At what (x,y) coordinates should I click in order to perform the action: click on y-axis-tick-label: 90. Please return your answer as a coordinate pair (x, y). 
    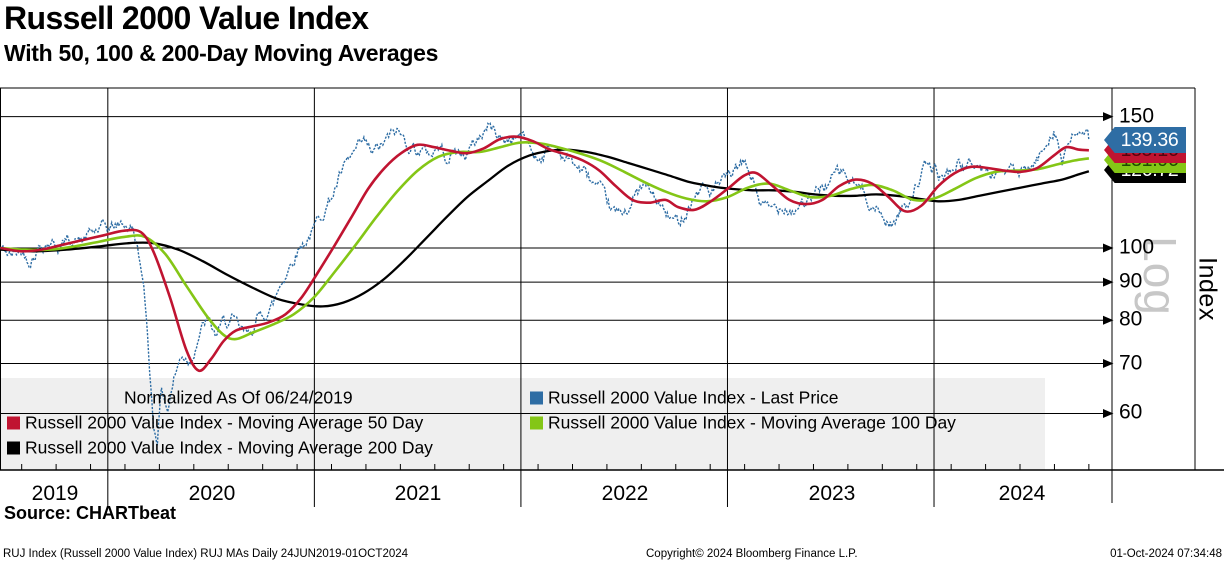
    Looking at the image, I should click on (1131, 281).